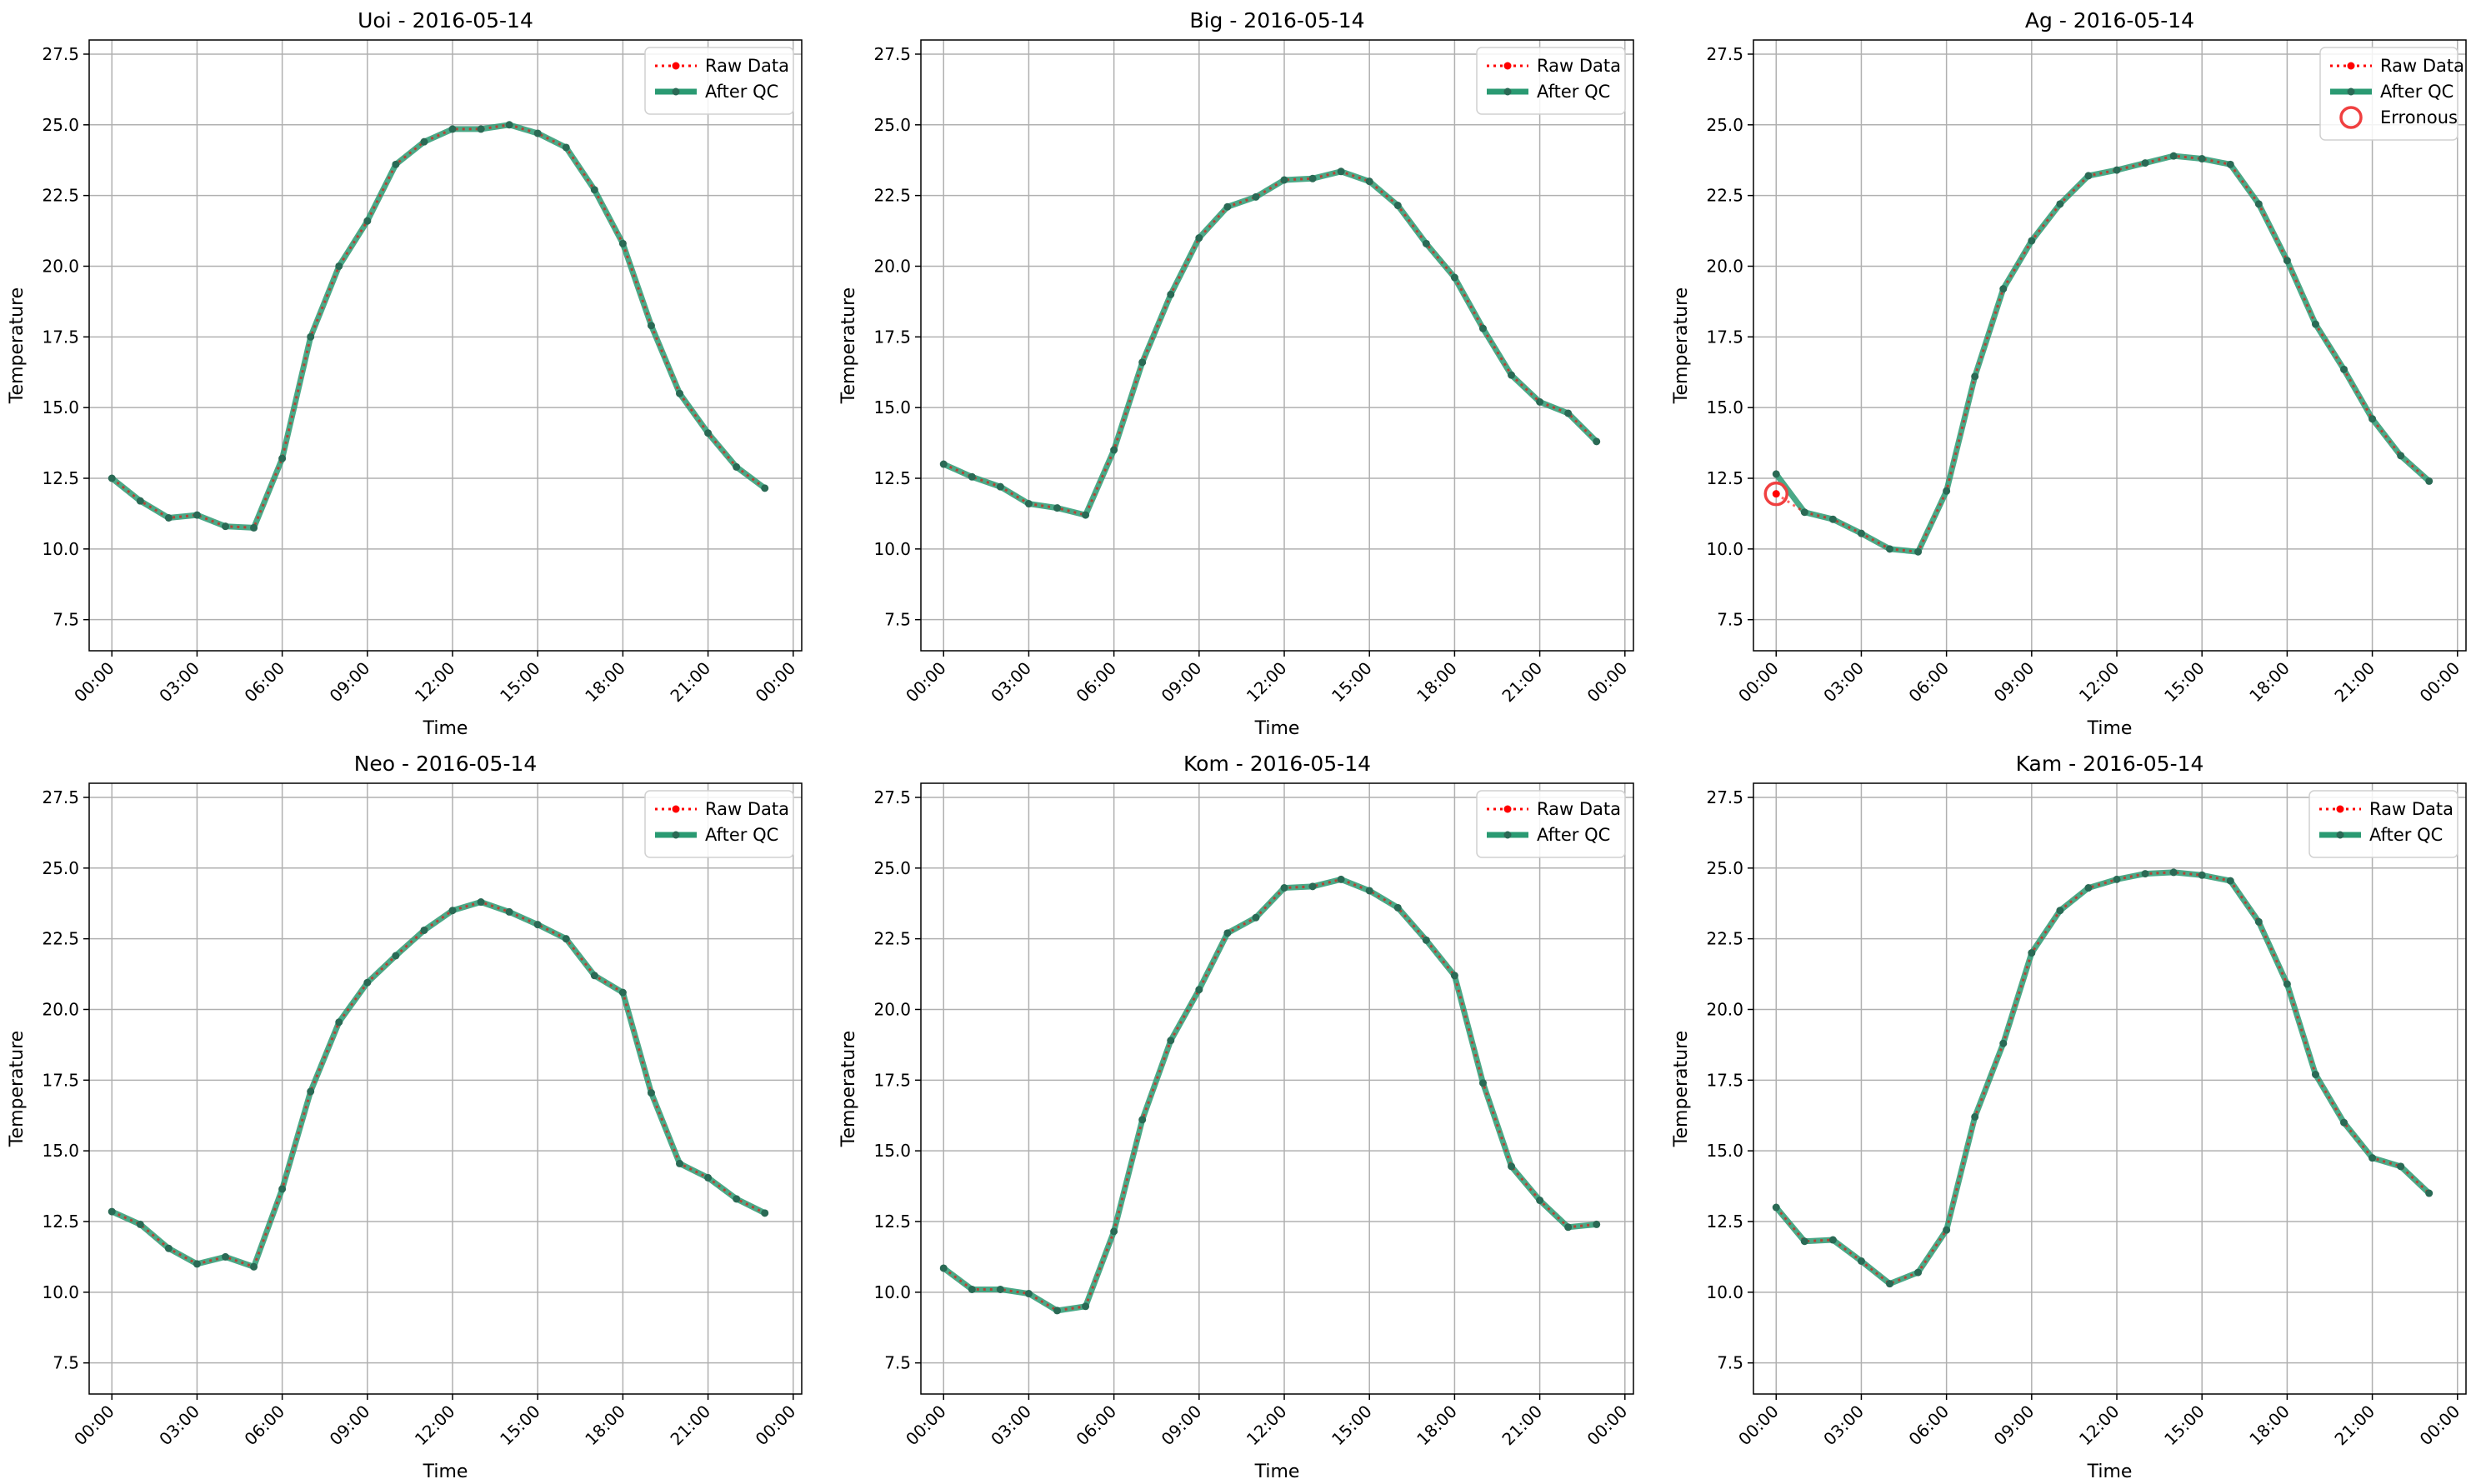 This screenshot has width=2486, height=1484. Describe the element at coordinates (741, 835) in the screenshot. I see `legend-label: After QC` at that location.